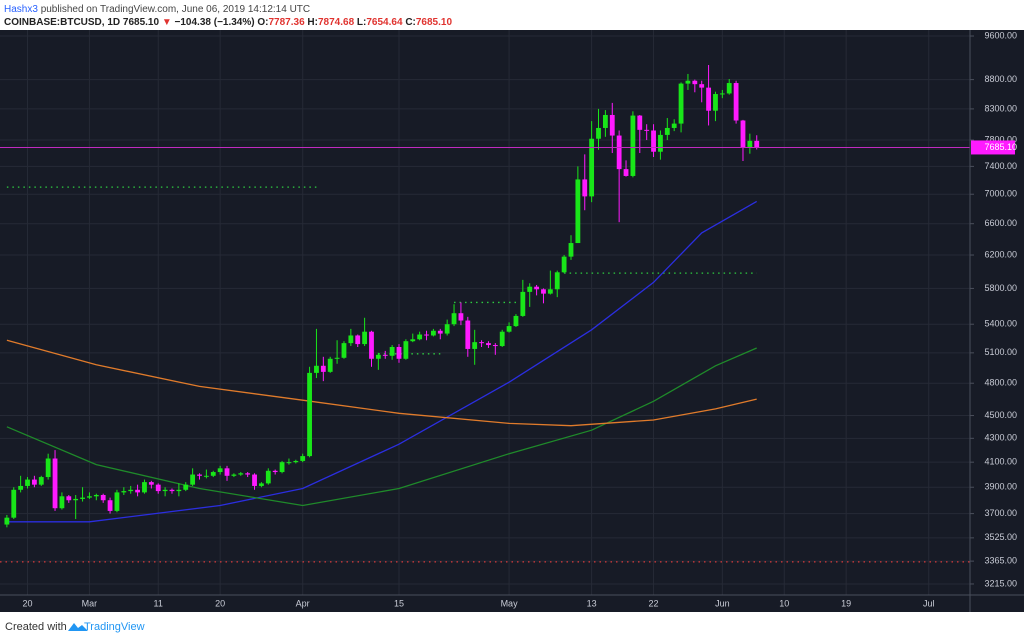 The width and height of the screenshot is (1024, 640). Describe the element at coordinates (434, 22) in the screenshot. I see `c-value: 7685.10` at that location.